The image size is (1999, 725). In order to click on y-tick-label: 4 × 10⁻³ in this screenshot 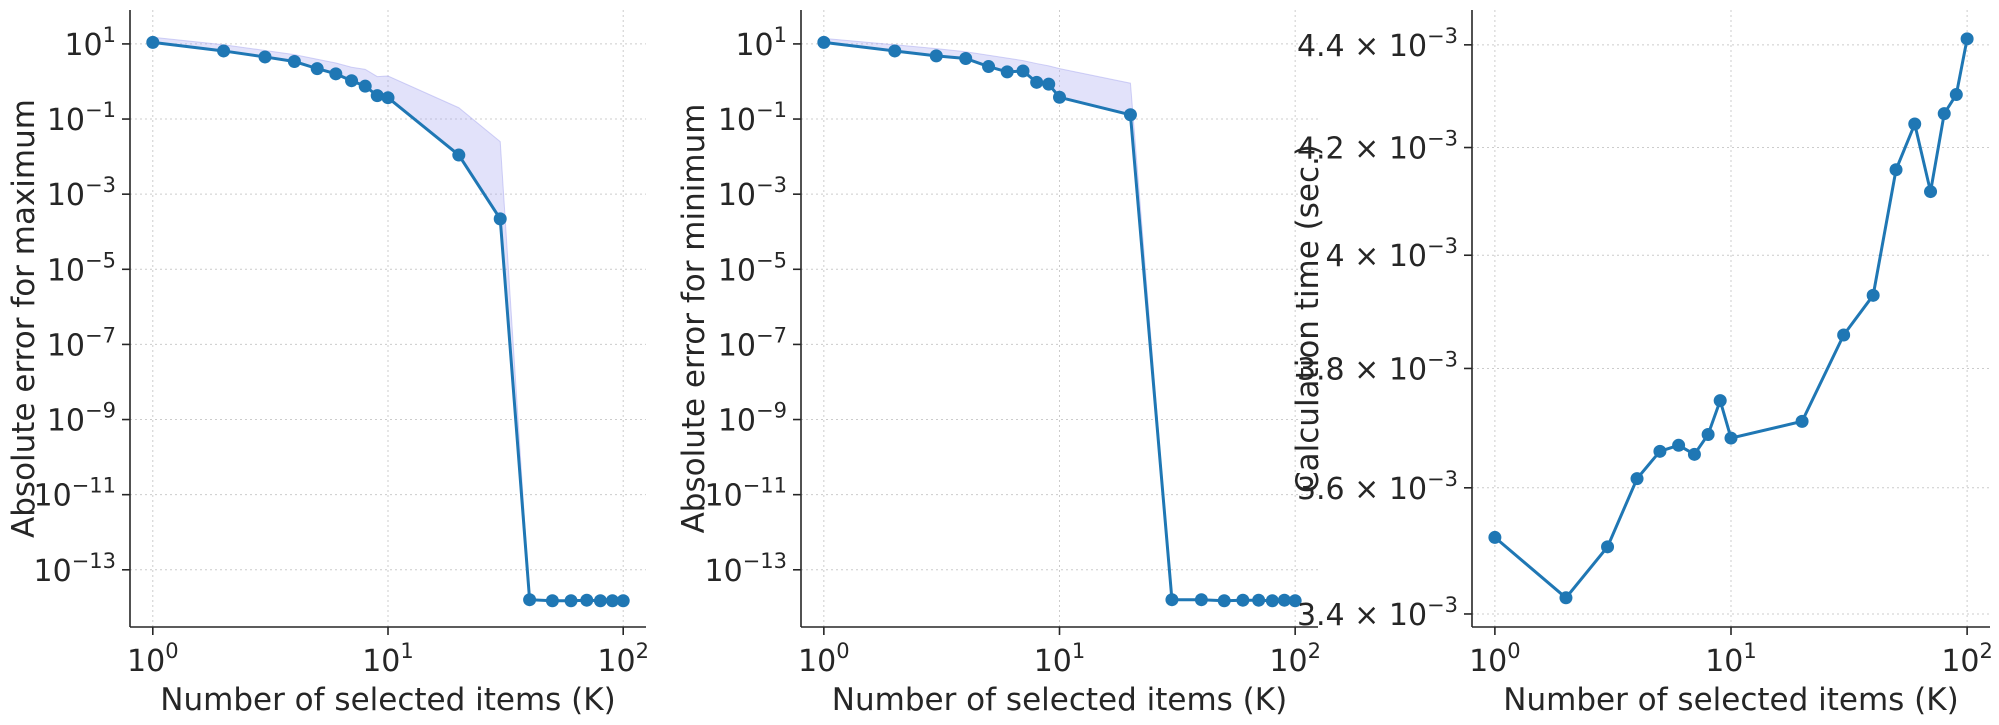, I will do `click(1392, 254)`.